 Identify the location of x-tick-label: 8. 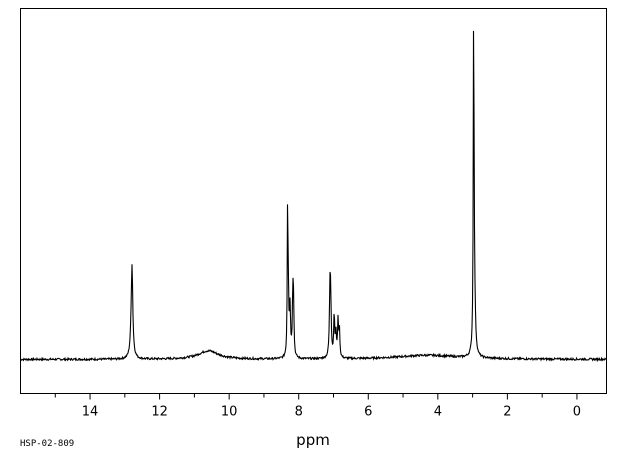
(299, 412).